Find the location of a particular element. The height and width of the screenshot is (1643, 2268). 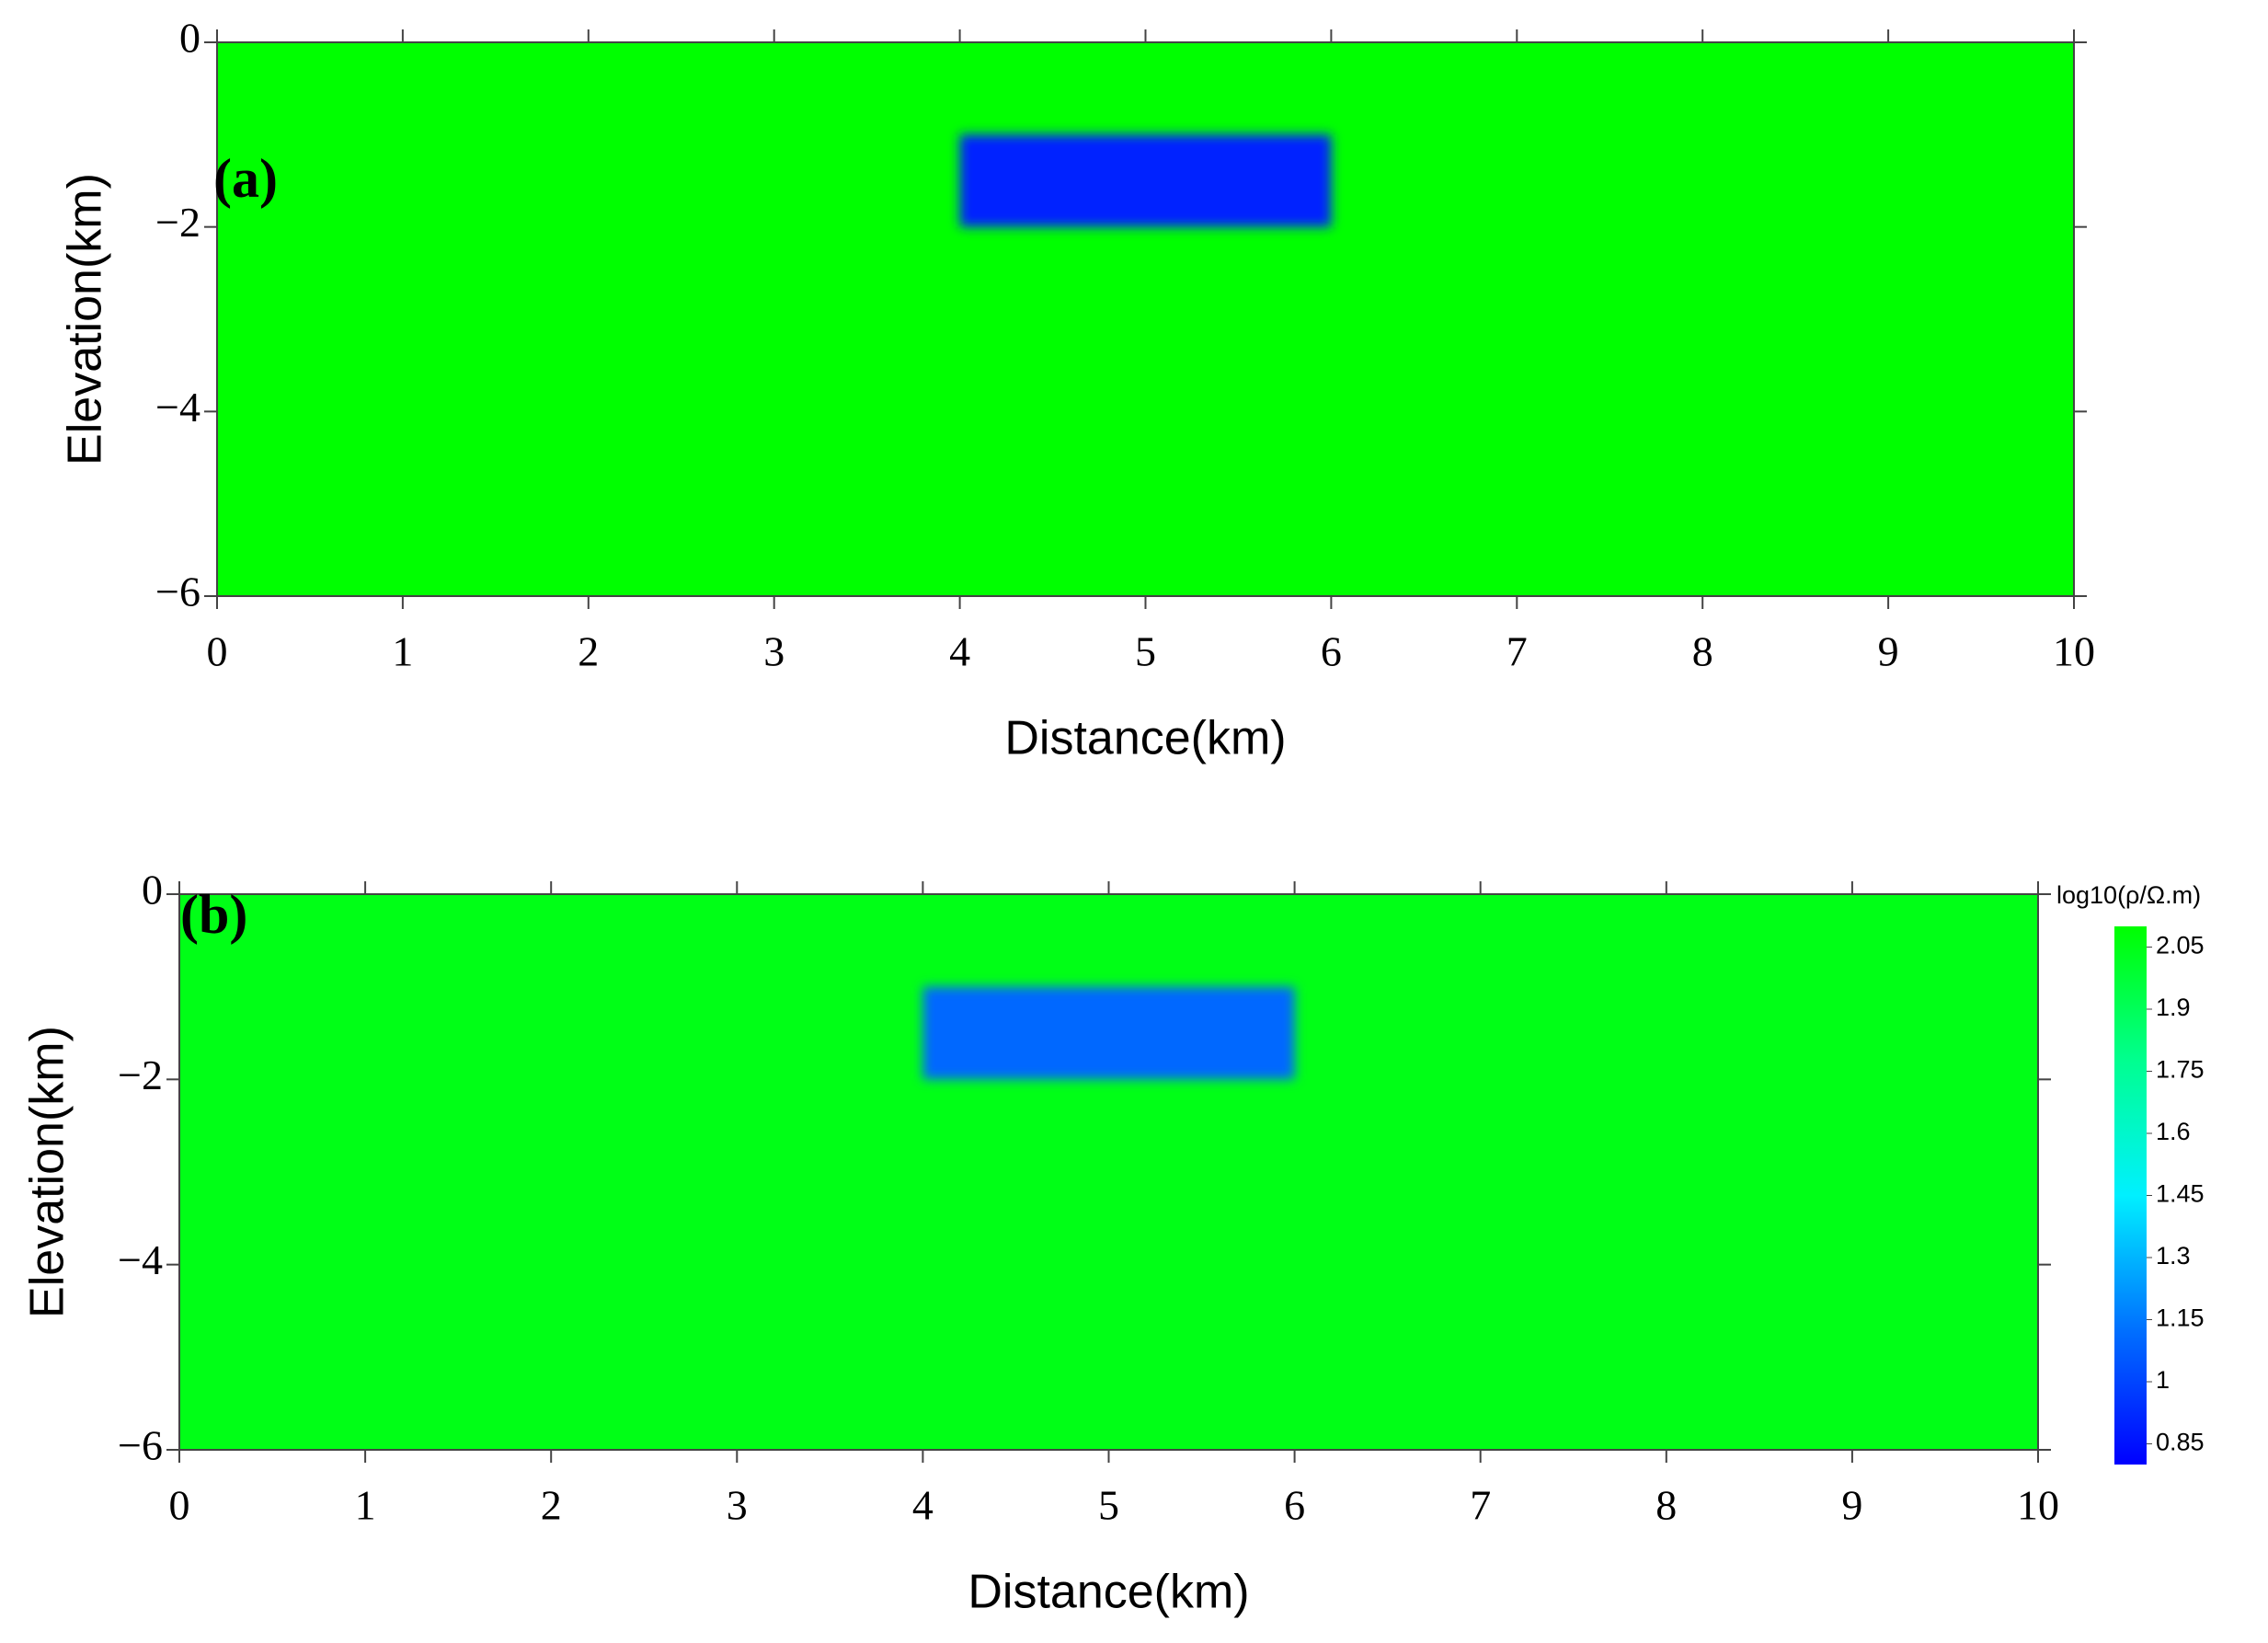

panel-label: (a) is located at coordinates (245, 178).